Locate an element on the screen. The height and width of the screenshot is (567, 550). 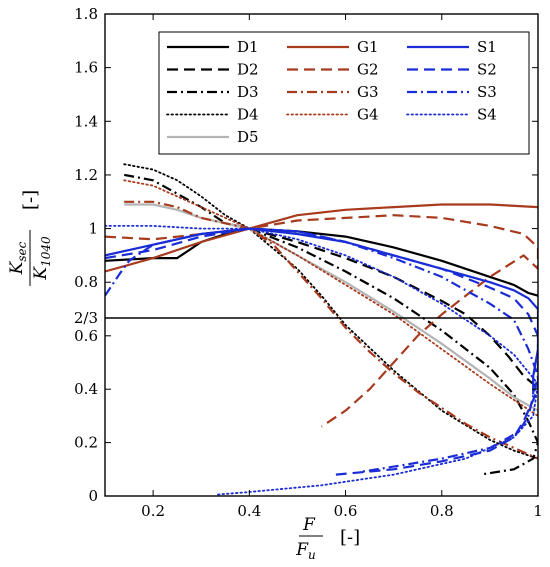
y-tick-label: 0.8 is located at coordinates (86, 282).